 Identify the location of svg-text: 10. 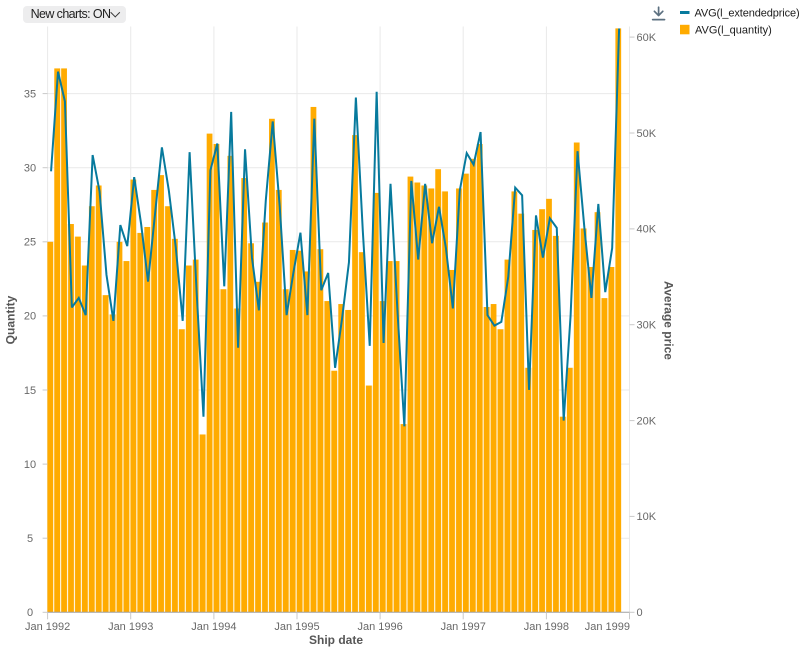
(30, 465).